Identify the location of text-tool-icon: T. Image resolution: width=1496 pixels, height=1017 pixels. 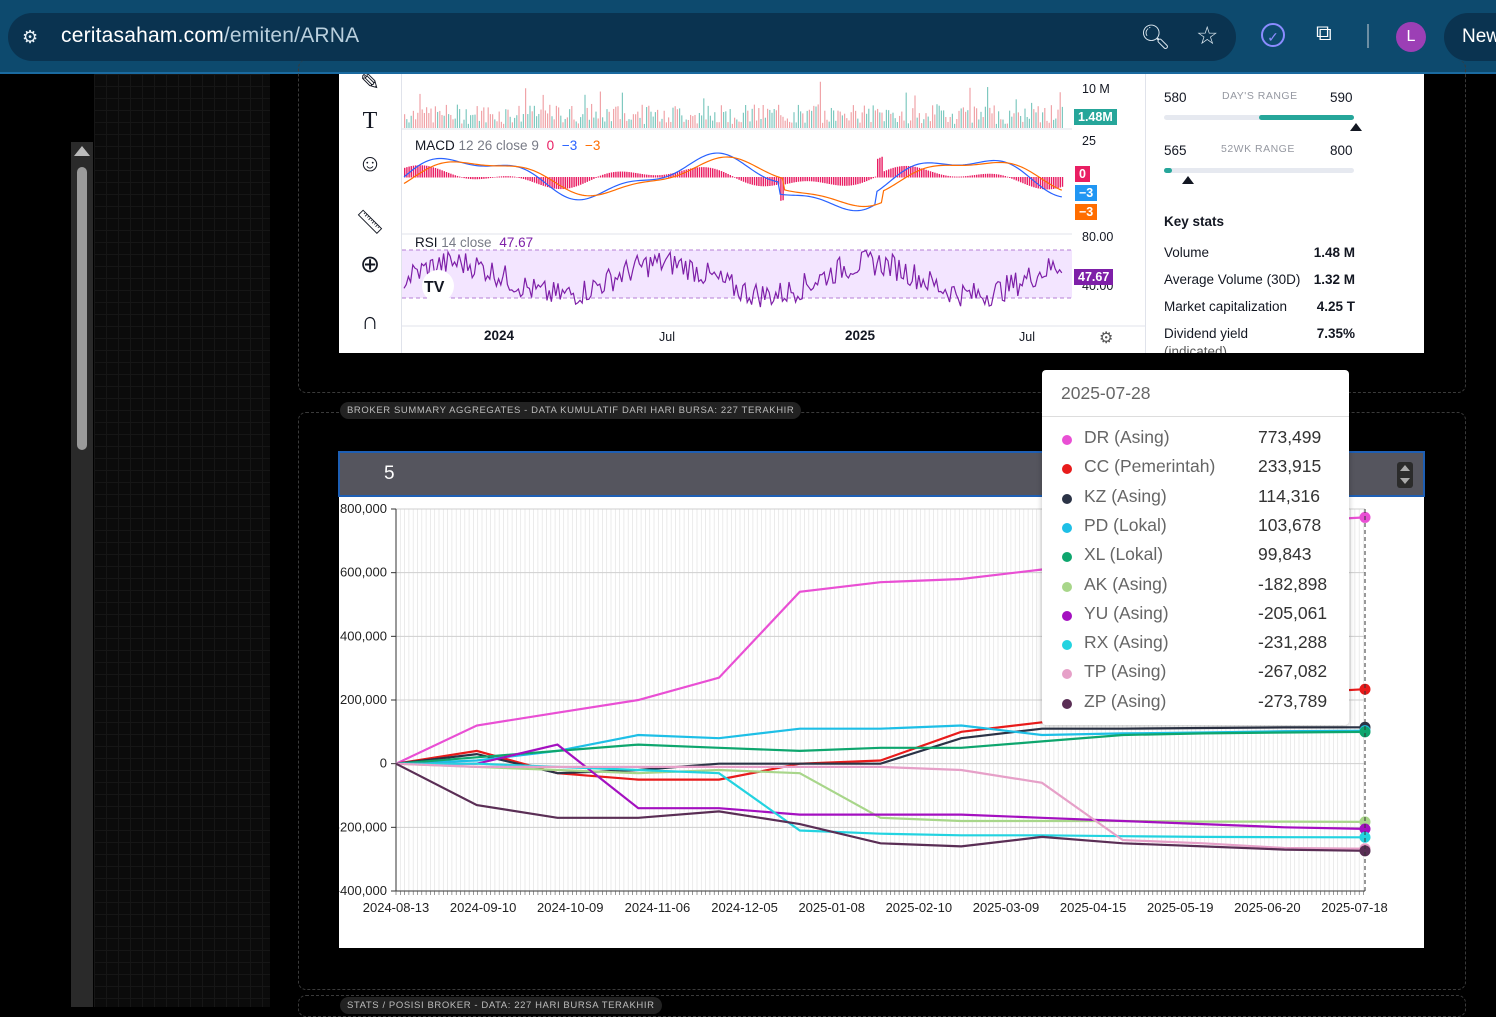
(370, 121).